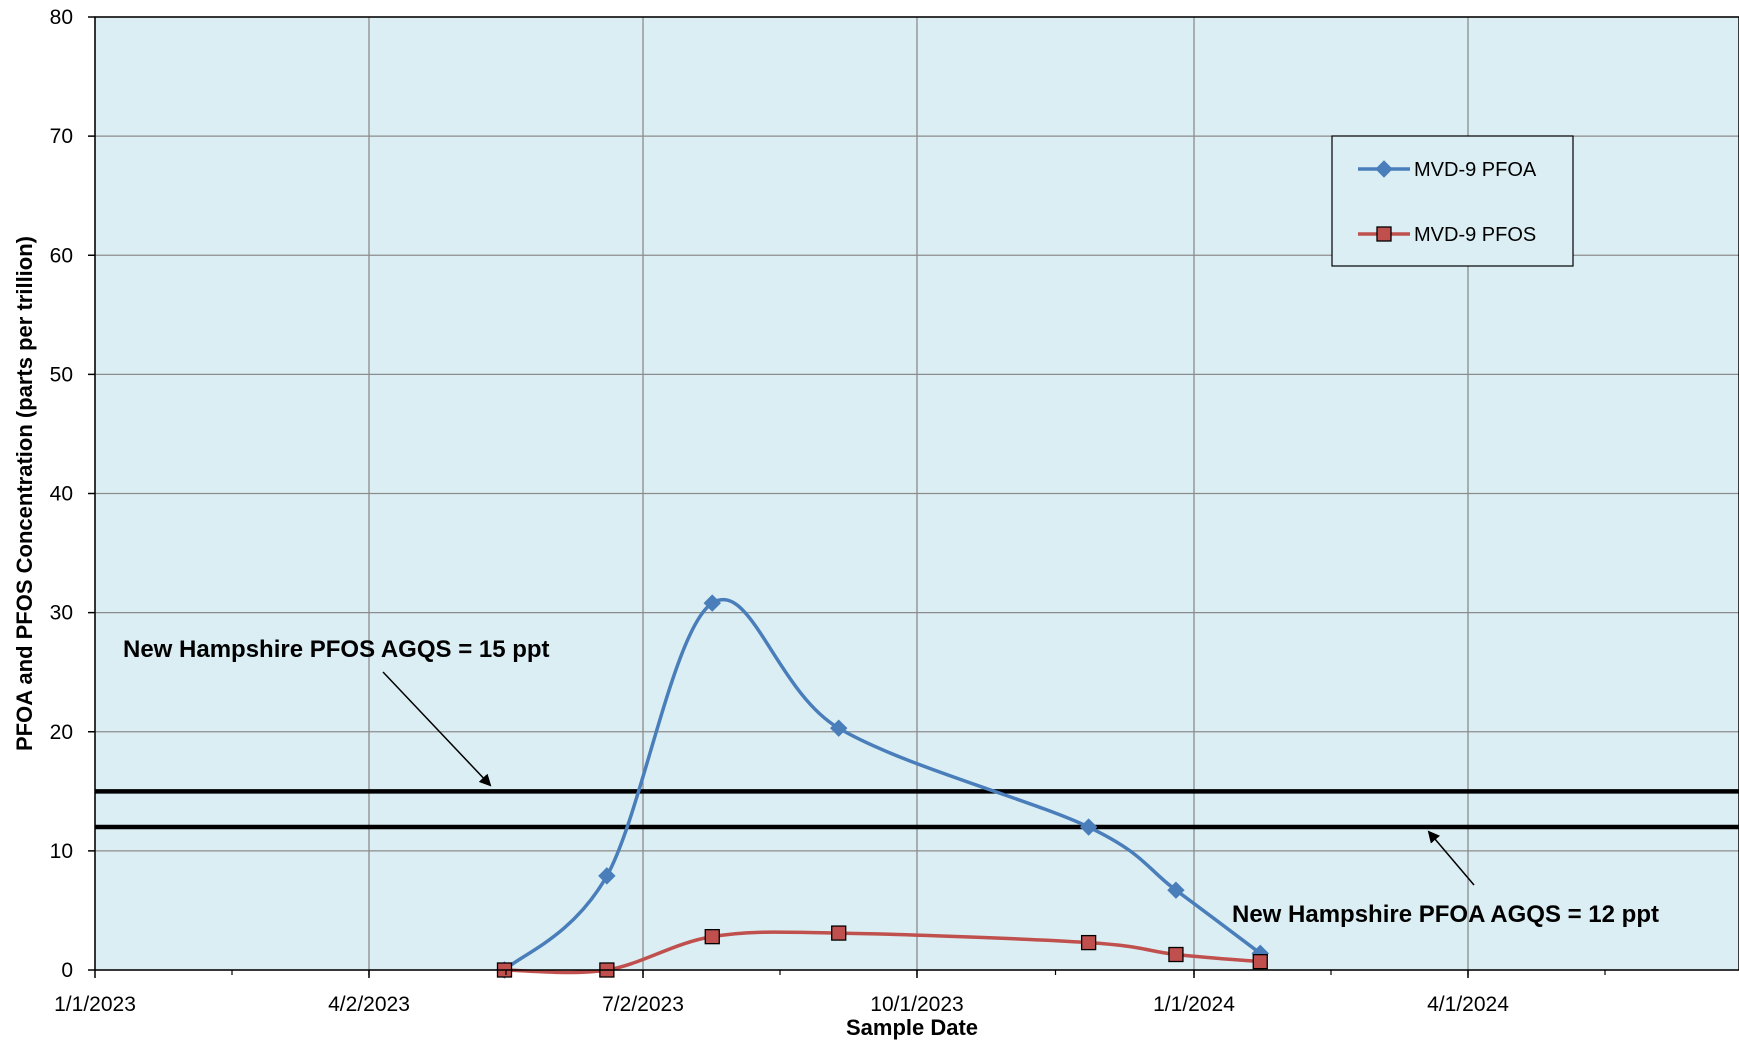 This screenshot has width=1739, height=1041. I want to click on legend-box, so click(1452, 201).